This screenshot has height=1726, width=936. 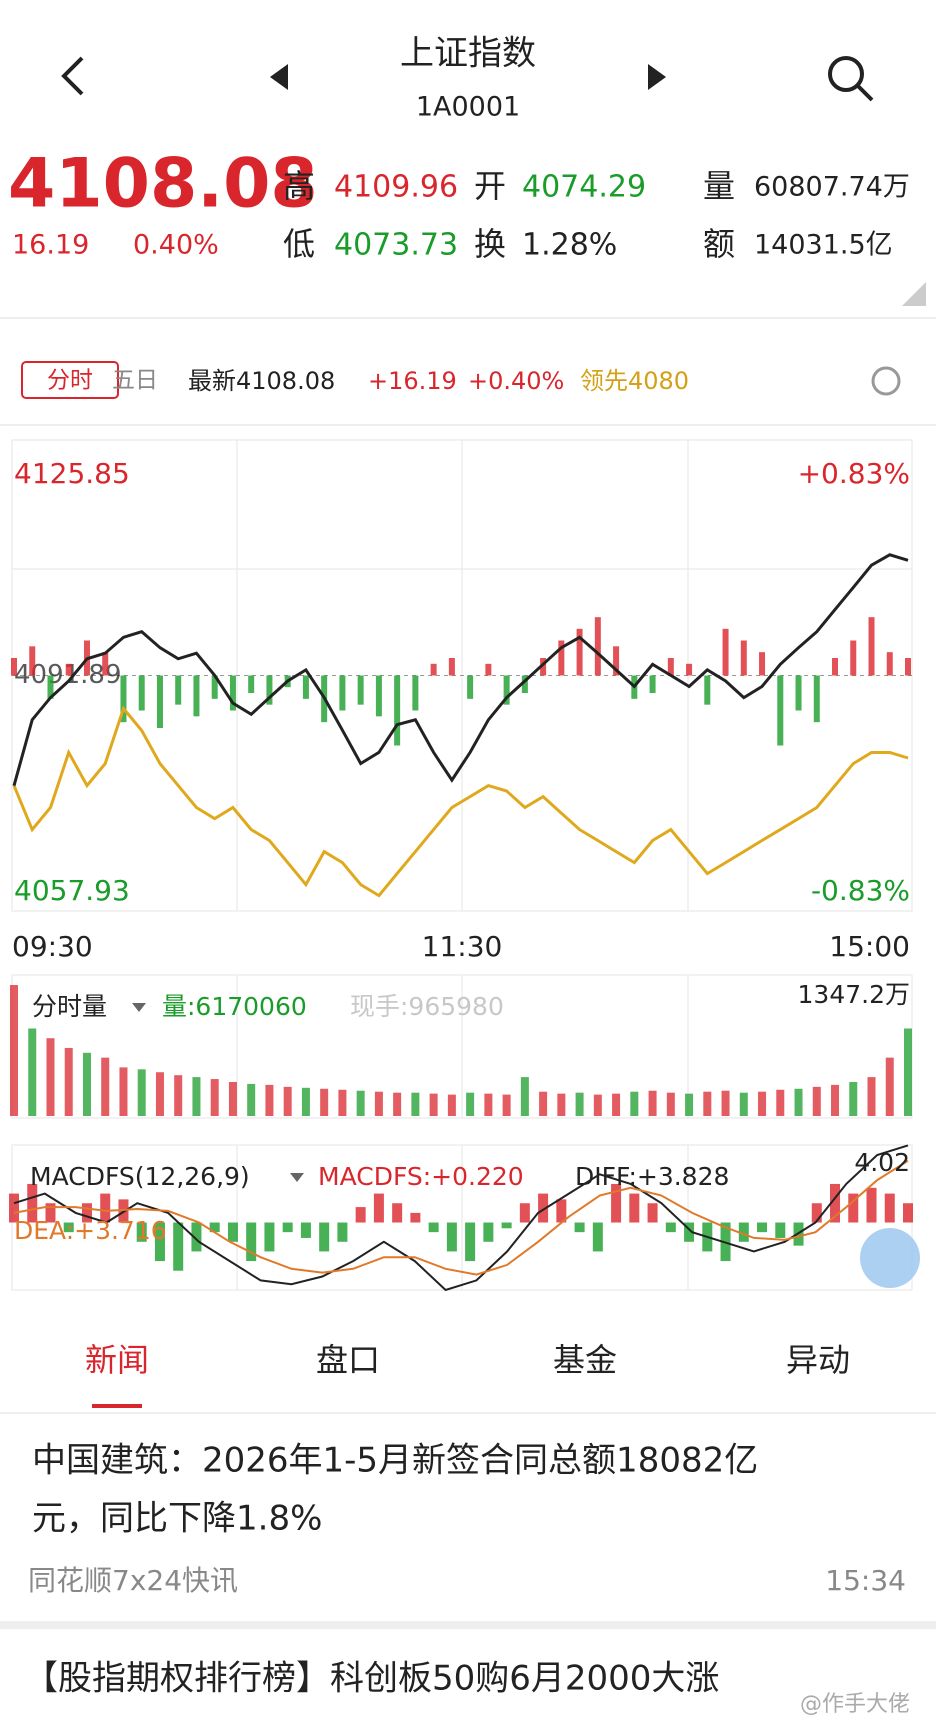 I want to click on next-button, so click(x=657, y=77).